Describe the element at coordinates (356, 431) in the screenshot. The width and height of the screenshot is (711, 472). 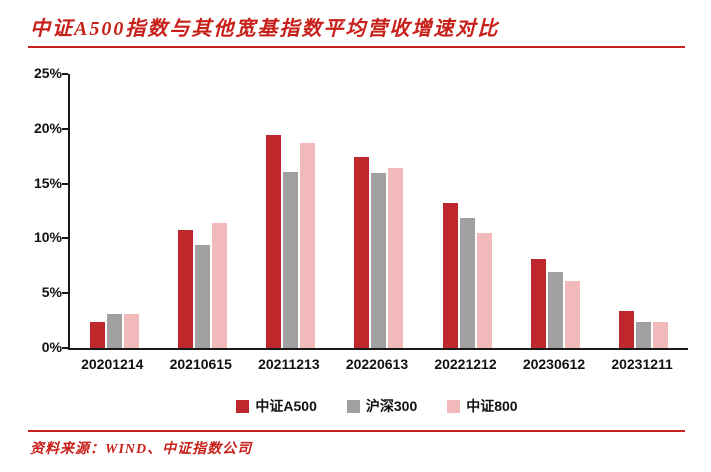
I see `source-divider` at that location.